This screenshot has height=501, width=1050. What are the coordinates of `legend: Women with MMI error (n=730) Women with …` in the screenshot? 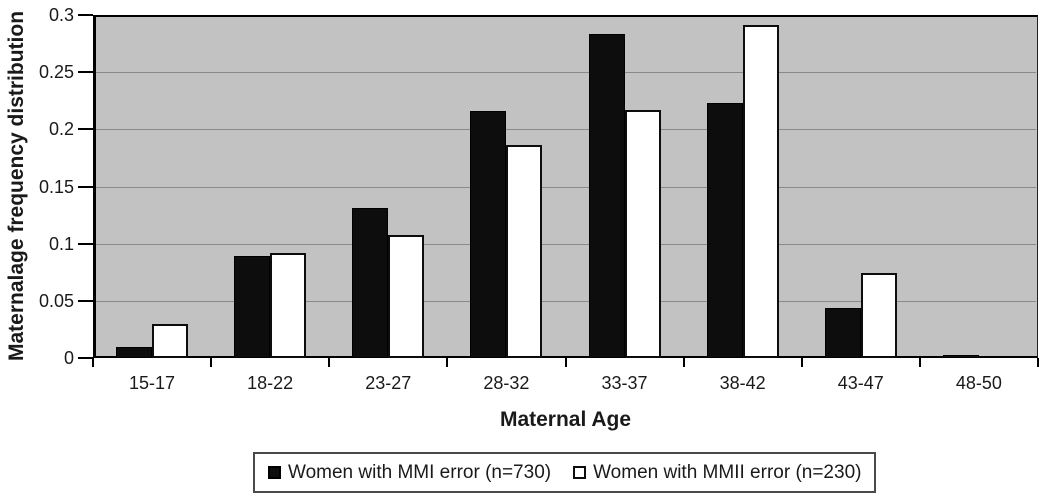 It's located at (565, 472).